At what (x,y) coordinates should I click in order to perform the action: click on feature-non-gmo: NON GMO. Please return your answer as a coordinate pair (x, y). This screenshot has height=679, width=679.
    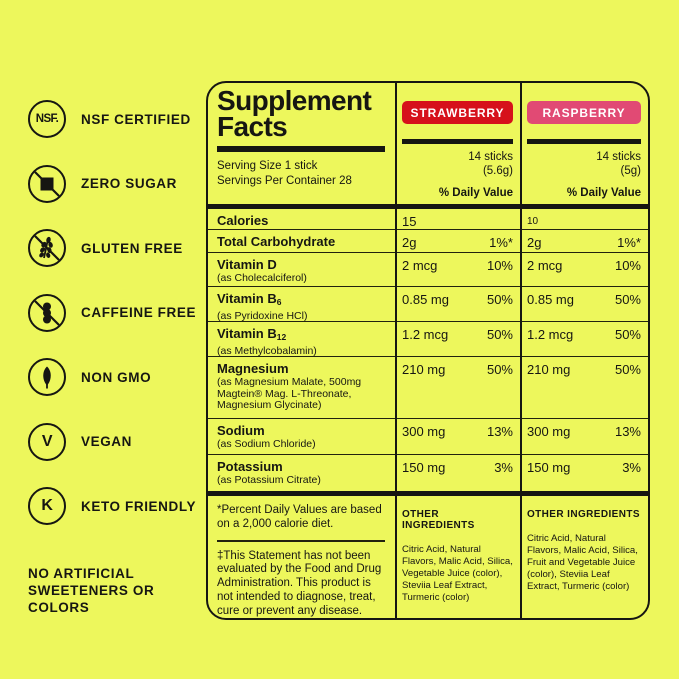
    Looking at the image, I should click on (112, 377).